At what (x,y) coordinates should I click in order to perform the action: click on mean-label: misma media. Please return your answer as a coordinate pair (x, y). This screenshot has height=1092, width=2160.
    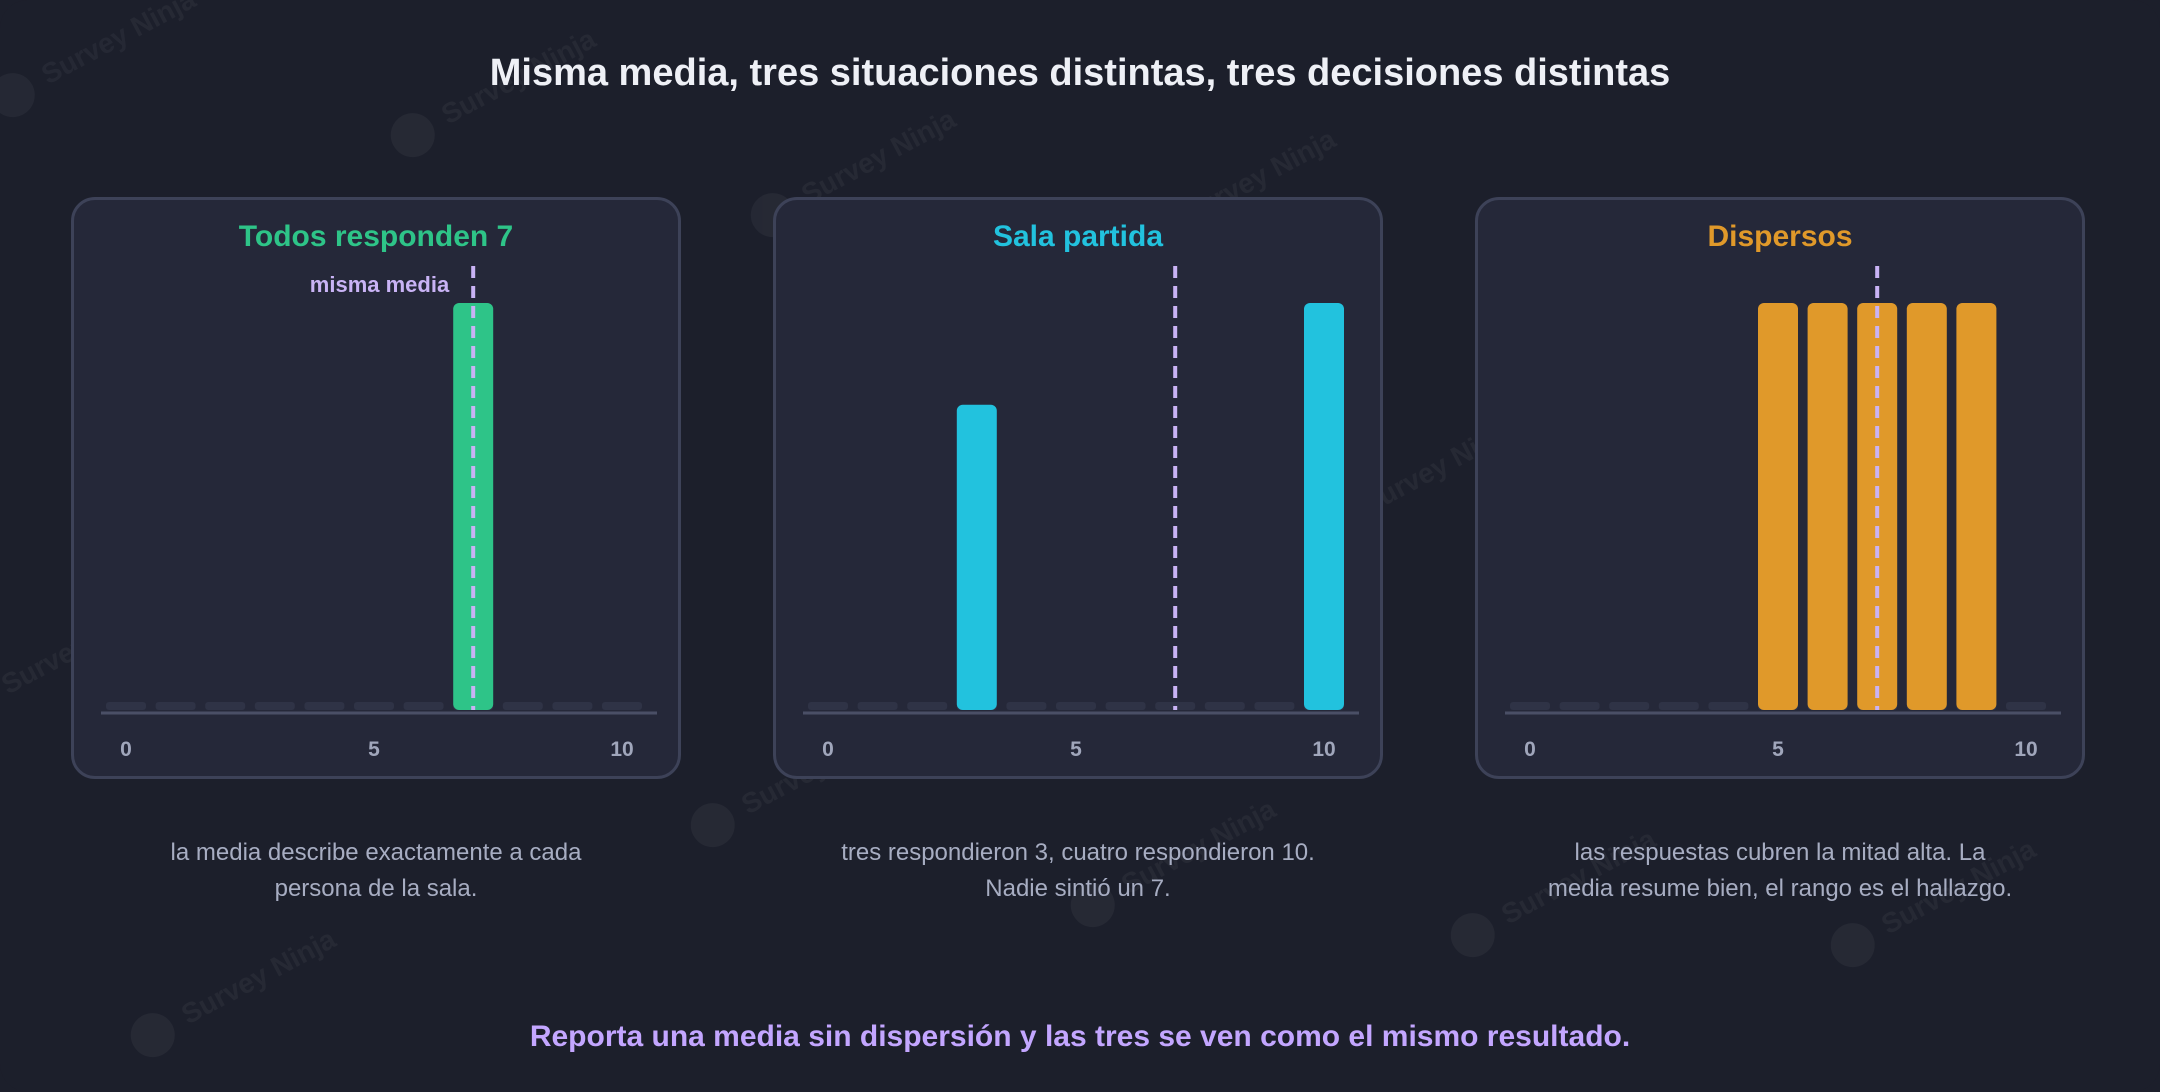
    Looking at the image, I should click on (380, 284).